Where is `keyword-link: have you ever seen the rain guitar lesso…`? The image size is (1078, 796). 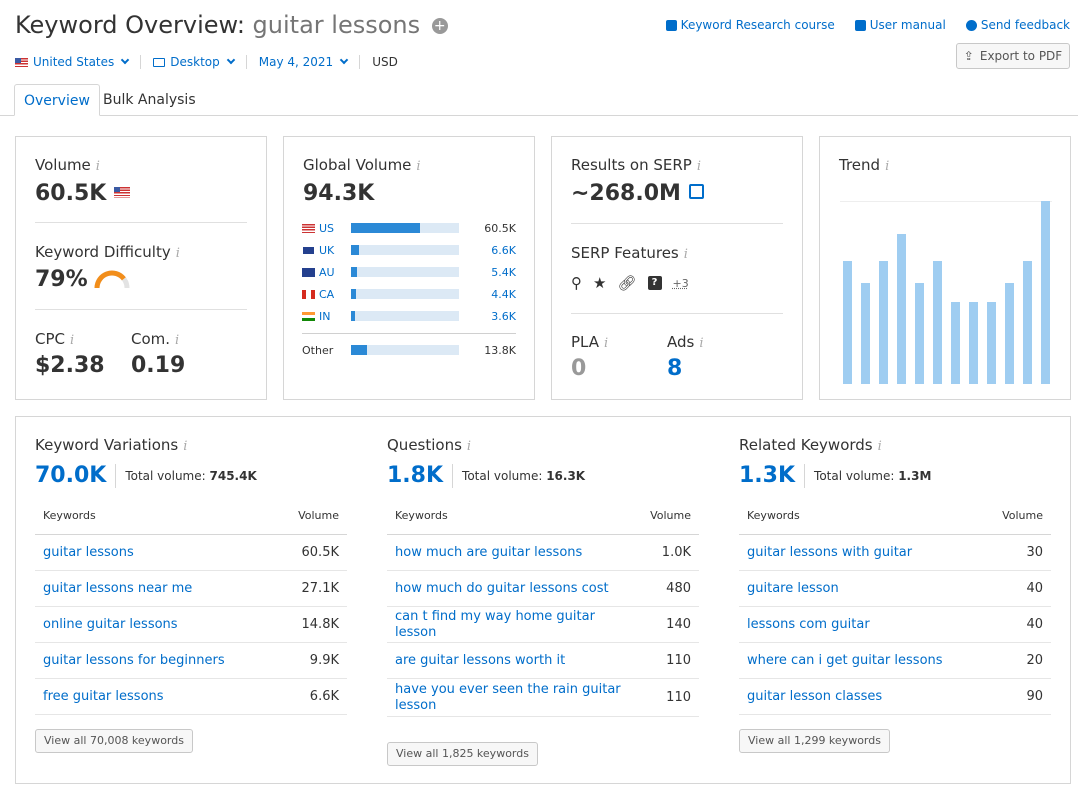
keyword-link: have you ever seen the rain guitar lesso… is located at coordinates (508, 697).